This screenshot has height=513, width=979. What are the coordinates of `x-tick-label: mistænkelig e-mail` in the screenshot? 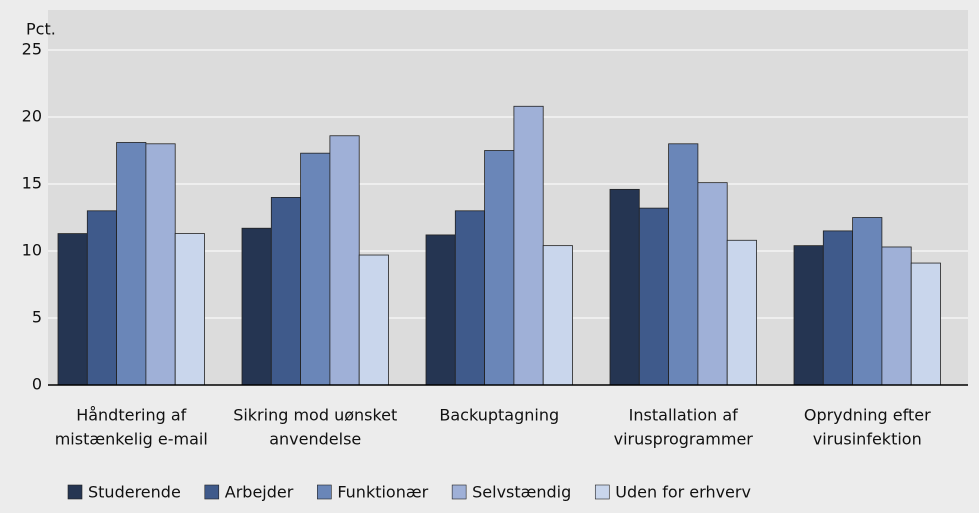 It's located at (131, 439).